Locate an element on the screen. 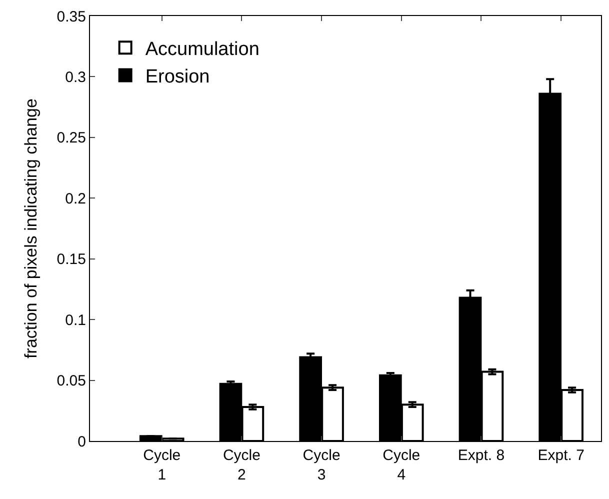 This screenshot has width=609, height=499. legend-label: Accumulation is located at coordinates (202, 49).